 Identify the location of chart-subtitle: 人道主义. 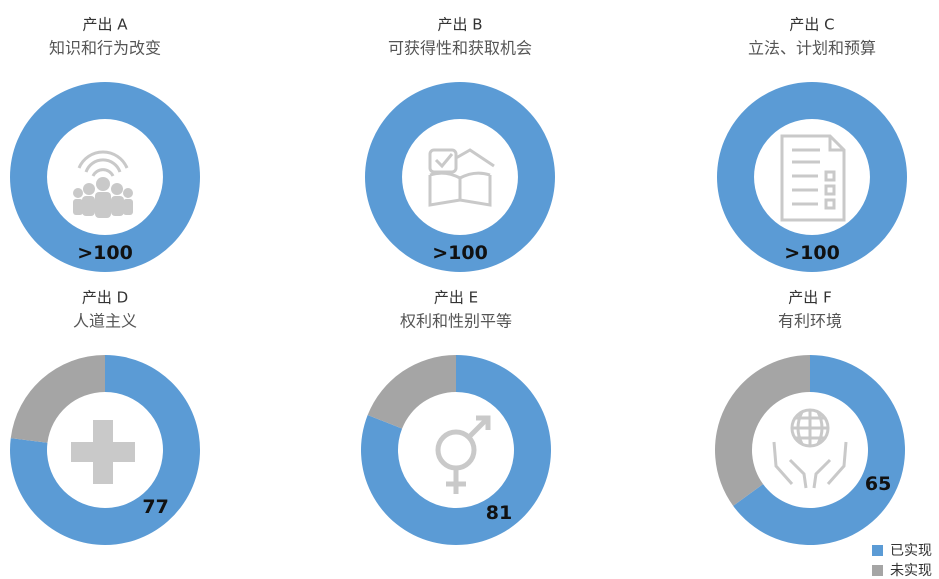
(105, 321).